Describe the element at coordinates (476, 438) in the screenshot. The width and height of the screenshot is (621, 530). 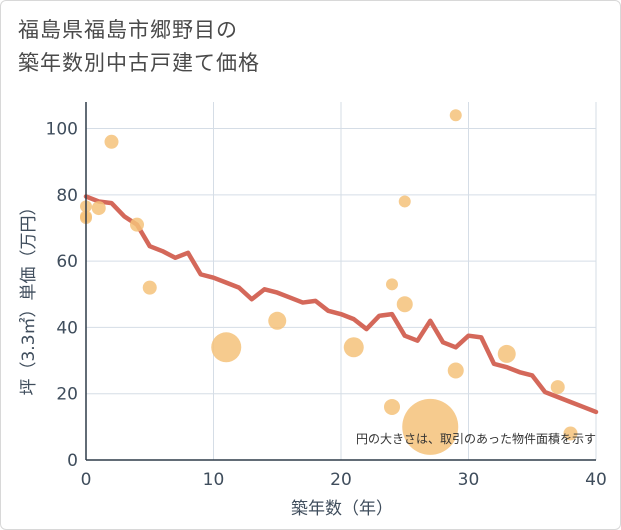
I see `size-annotation: 円の大きさは、取引のあった物件面積を示す` at that location.